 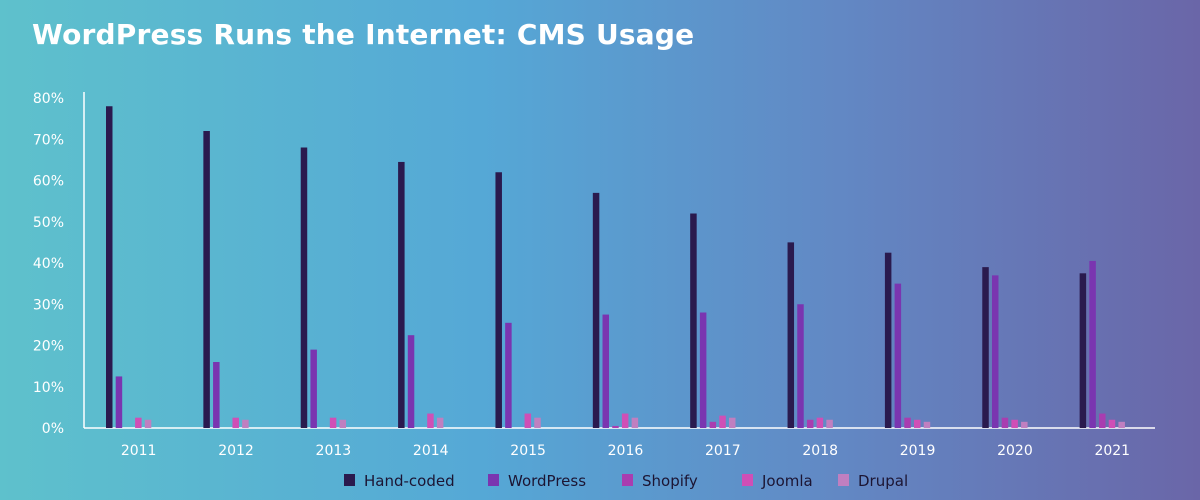 What do you see at coordinates (917, 423) in the screenshot?
I see `bar-joomla-2019` at bounding box center [917, 423].